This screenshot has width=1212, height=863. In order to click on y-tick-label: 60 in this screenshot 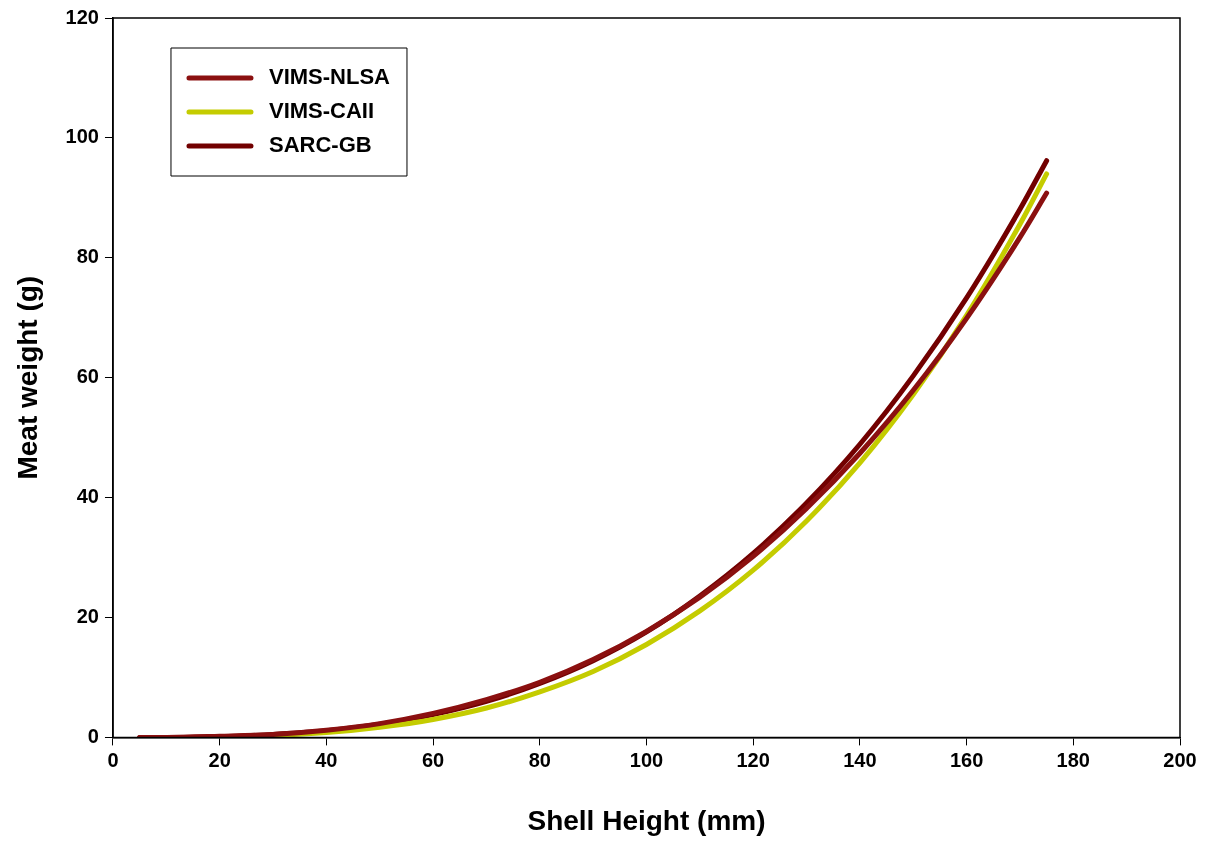, I will do `click(87, 376)`.